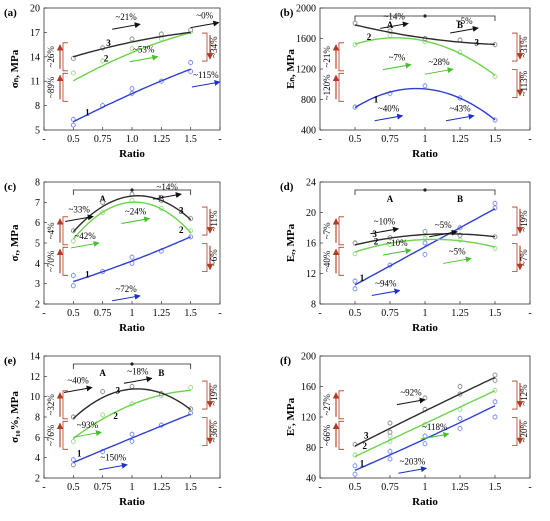 The height and width of the screenshot is (521, 550). I want to click on side-percent-label: ~36%, so click(214, 431).